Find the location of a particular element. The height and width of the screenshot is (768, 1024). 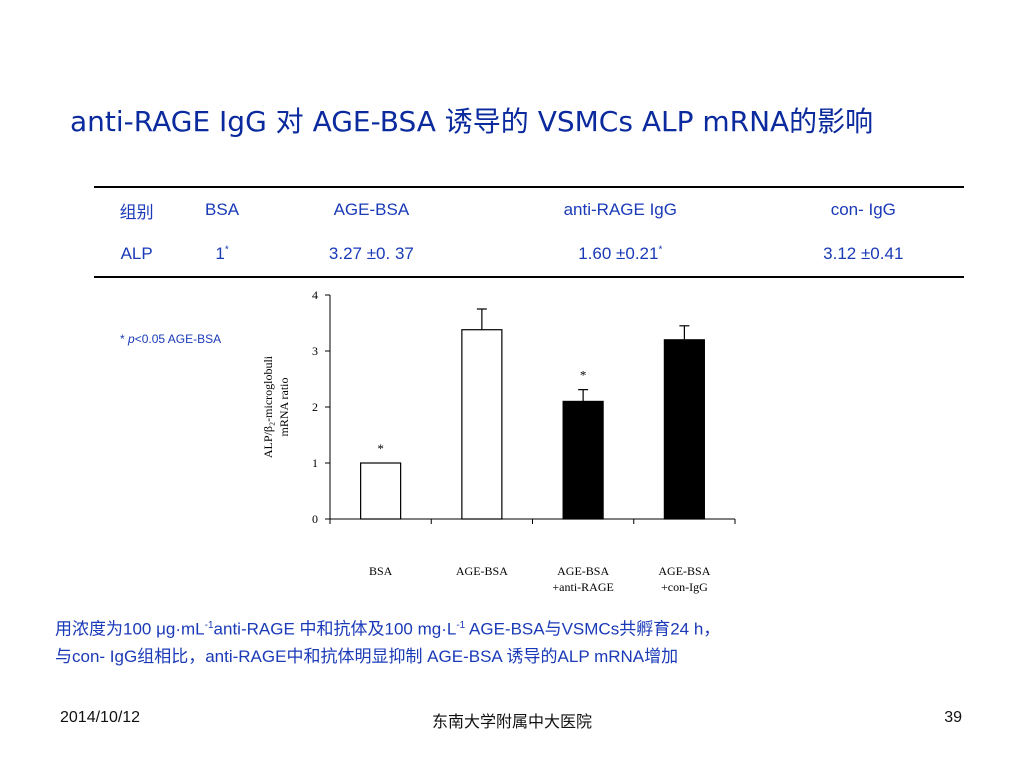

table-header-cell: anti-RAGE IgG is located at coordinates (620, 209).